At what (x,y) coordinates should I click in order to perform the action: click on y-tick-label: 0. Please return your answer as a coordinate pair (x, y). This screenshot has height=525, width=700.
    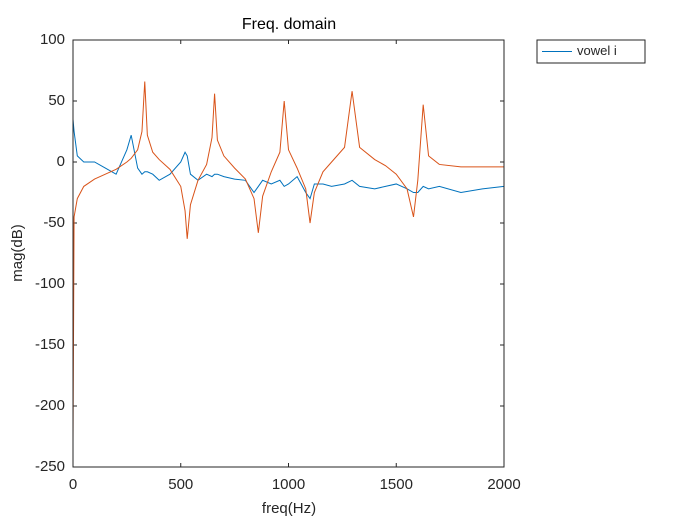
    Looking at the image, I should click on (61, 161).